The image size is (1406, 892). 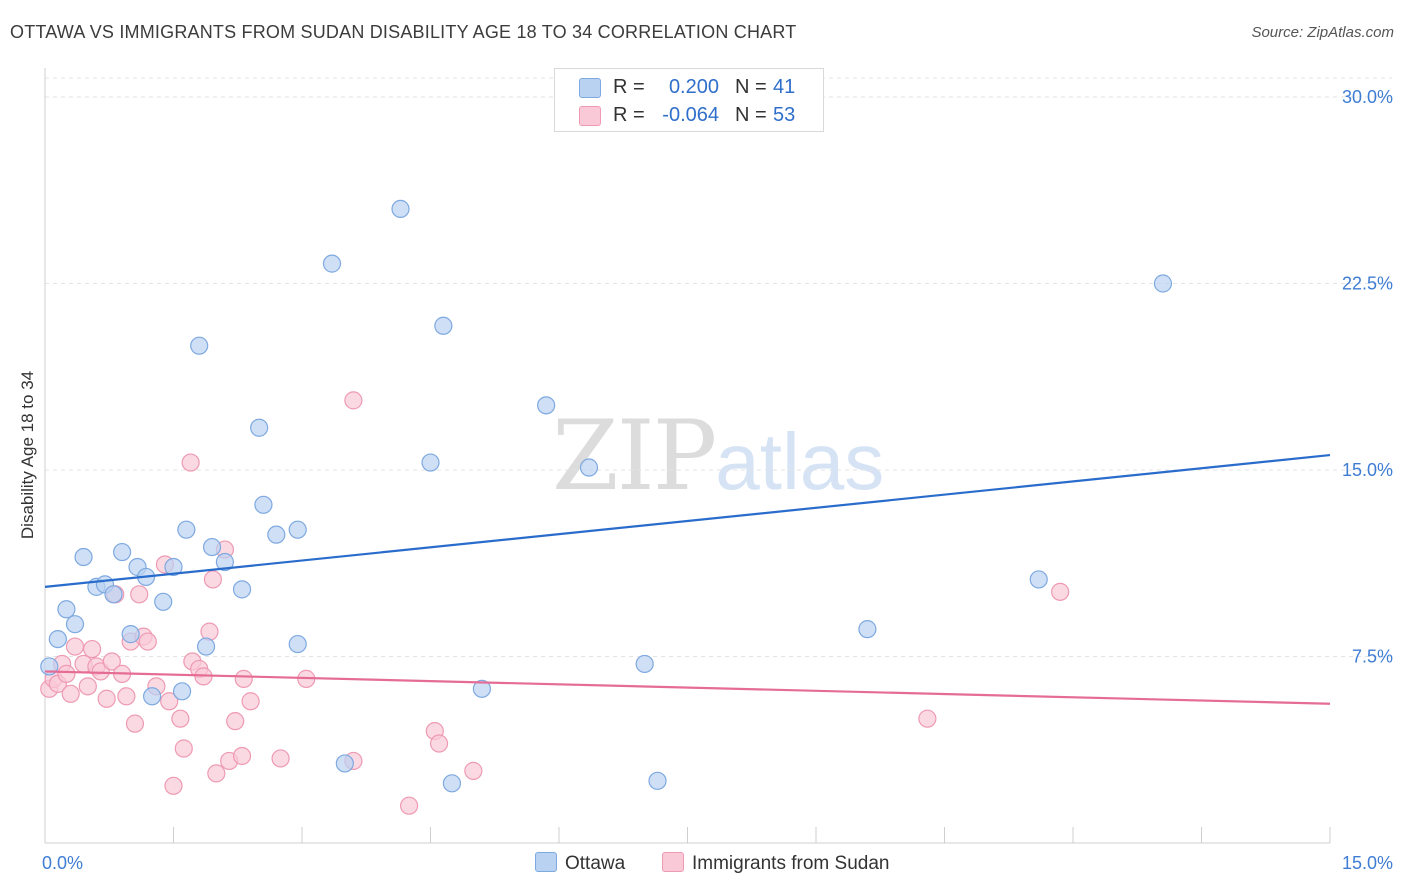 I want to click on y-tick-label: 22.5%, so click(x=1367, y=284).